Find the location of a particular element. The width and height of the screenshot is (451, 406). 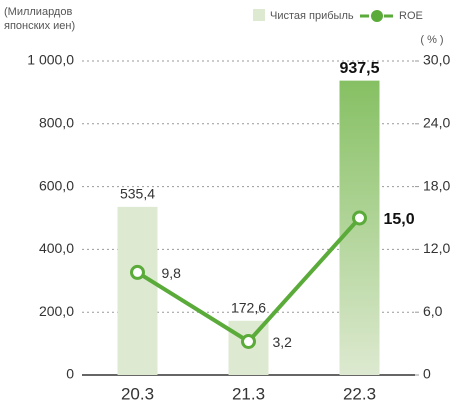

x-tick-label: 20.3 is located at coordinates (137, 393).